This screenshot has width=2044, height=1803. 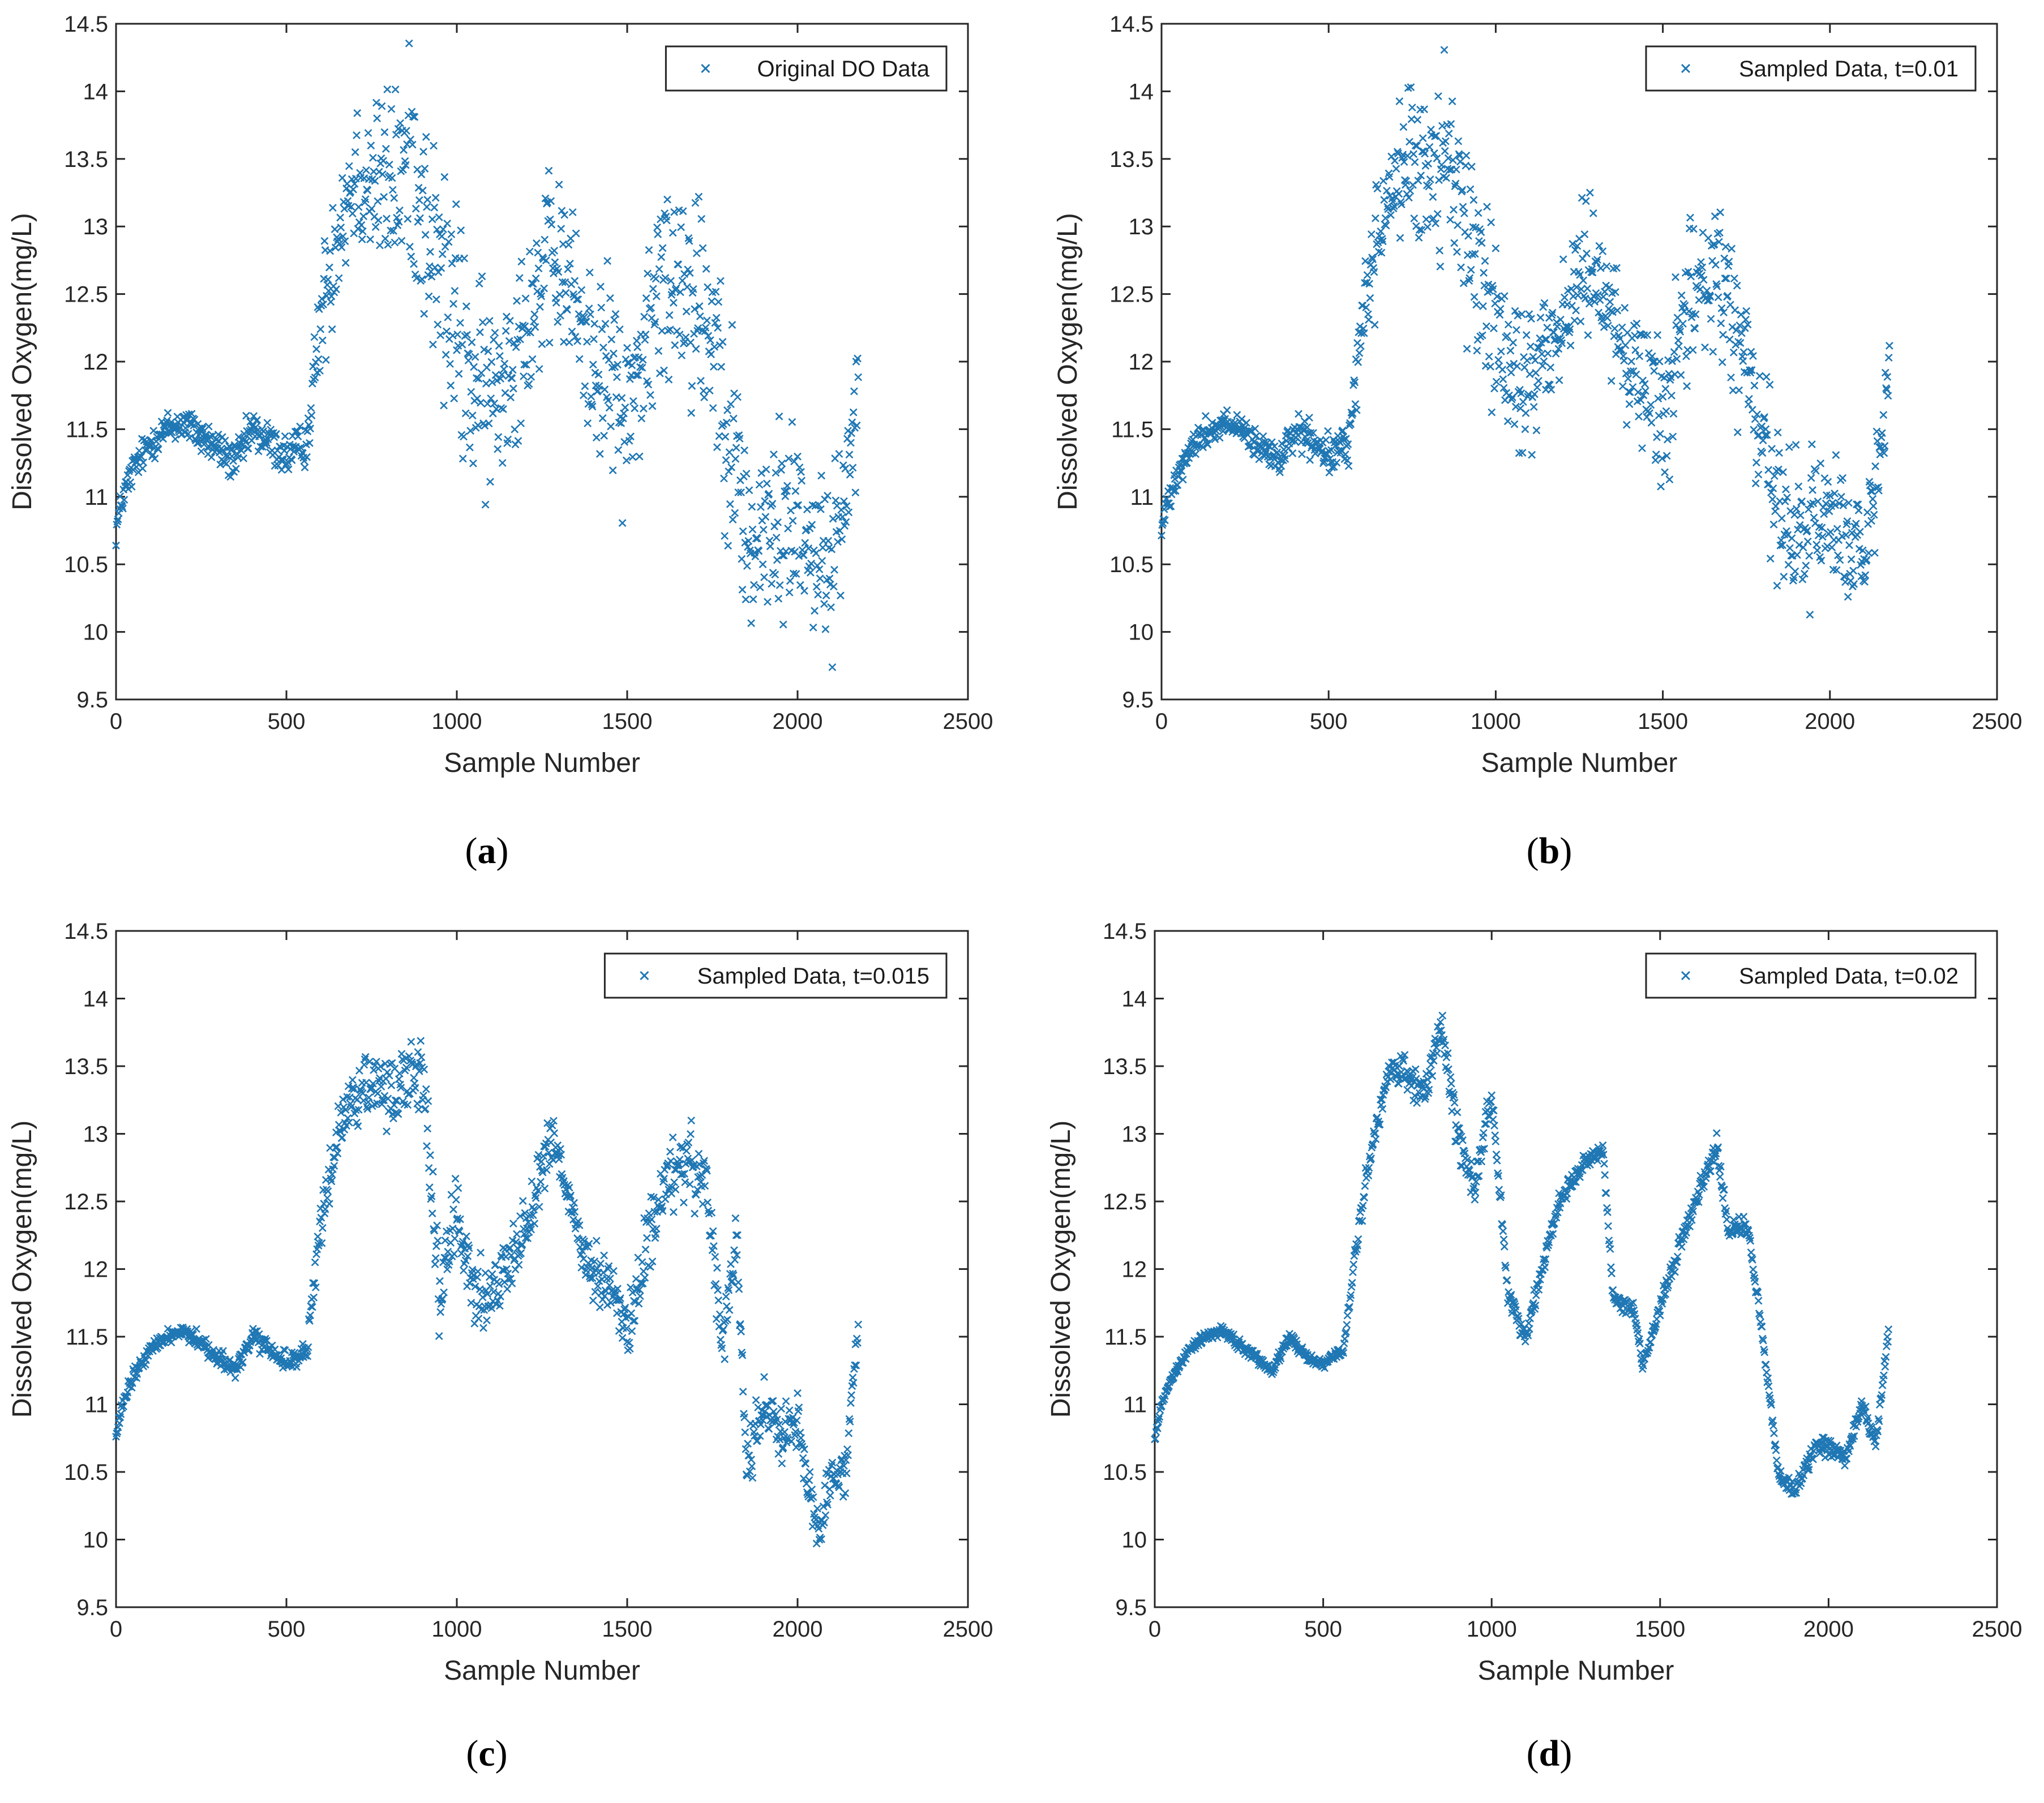 I want to click on legend: Original DO Data, so click(x=806, y=68).